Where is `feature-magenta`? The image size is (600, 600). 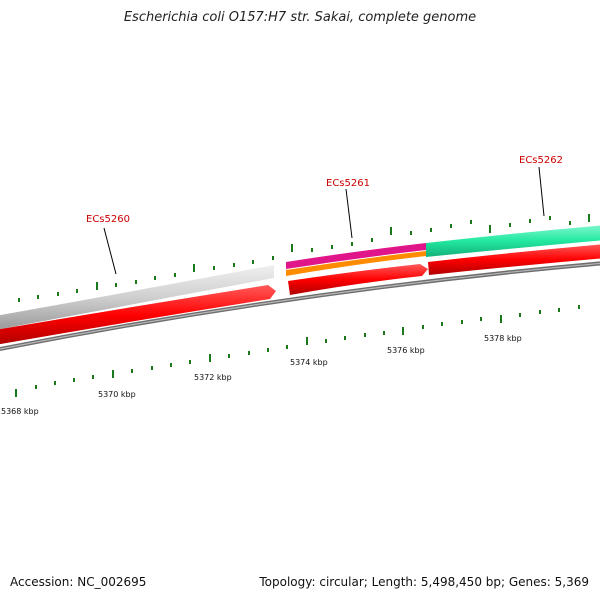 feature-magenta is located at coordinates (356, 256).